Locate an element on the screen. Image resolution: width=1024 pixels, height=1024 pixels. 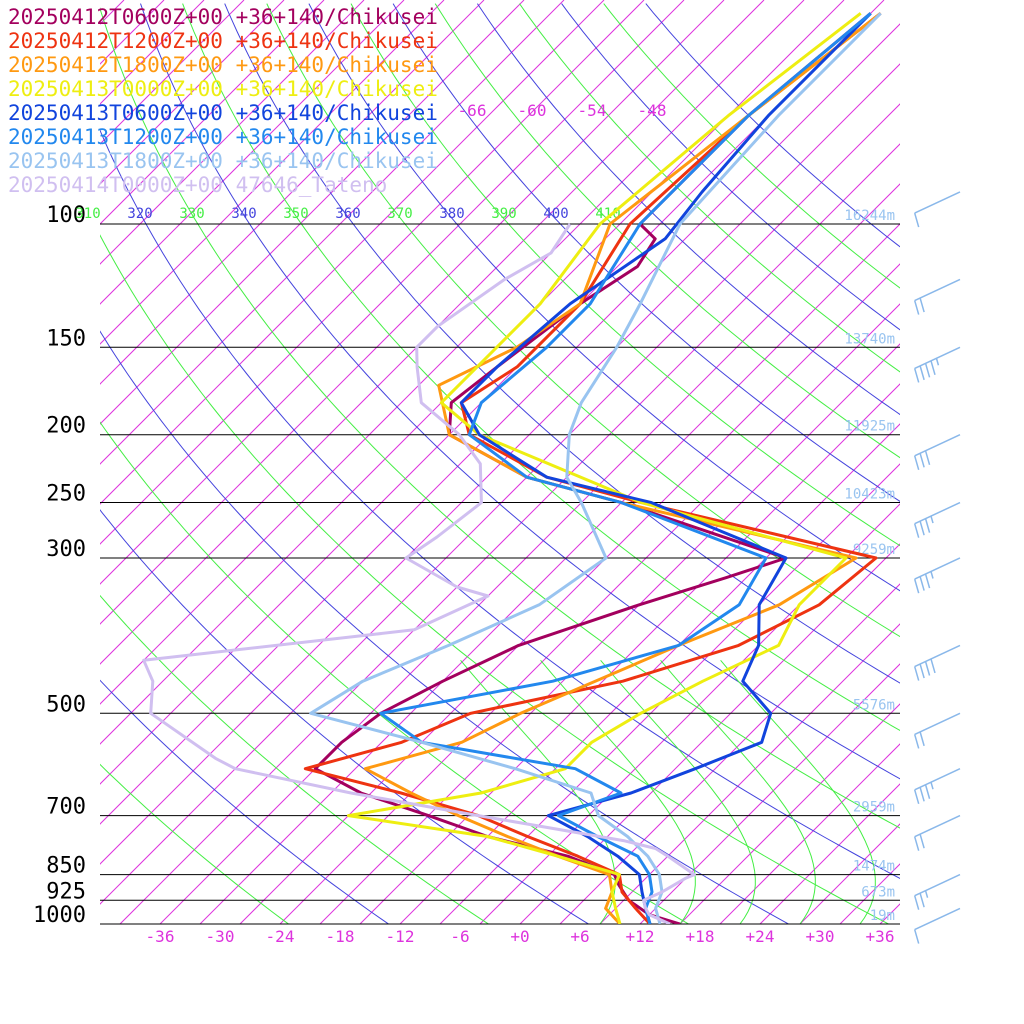
pressure-label: 250 is located at coordinates (66, 494).